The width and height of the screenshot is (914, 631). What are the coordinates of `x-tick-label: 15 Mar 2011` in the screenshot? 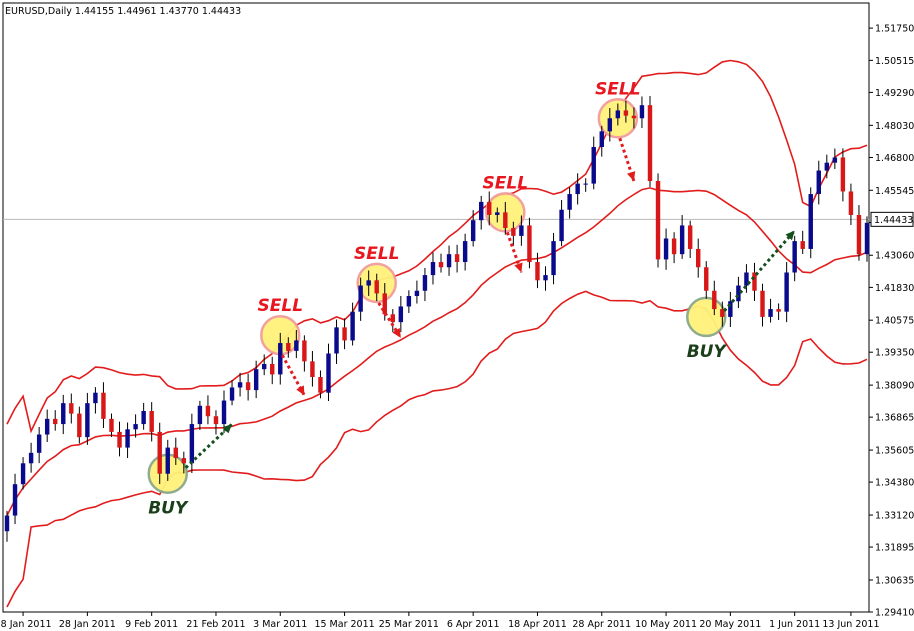 It's located at (344, 624).